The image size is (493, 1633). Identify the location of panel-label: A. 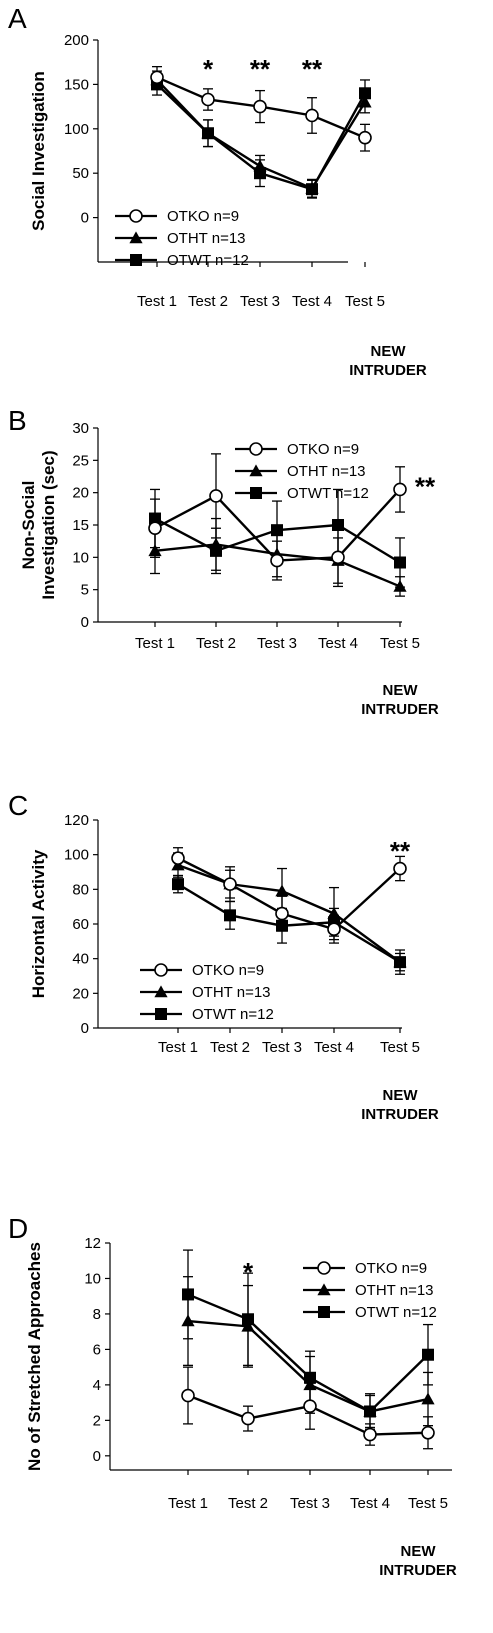
(17, 18).